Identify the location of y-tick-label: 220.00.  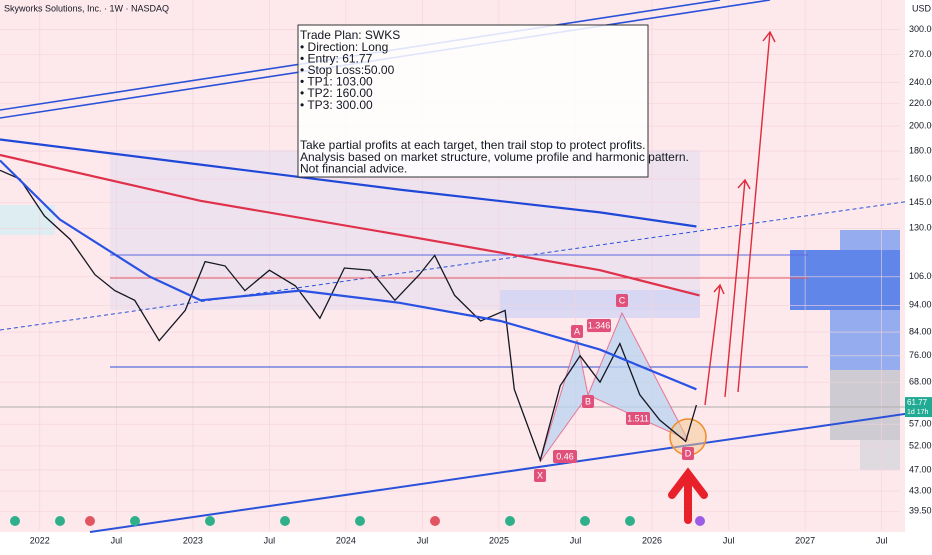
(920, 103).